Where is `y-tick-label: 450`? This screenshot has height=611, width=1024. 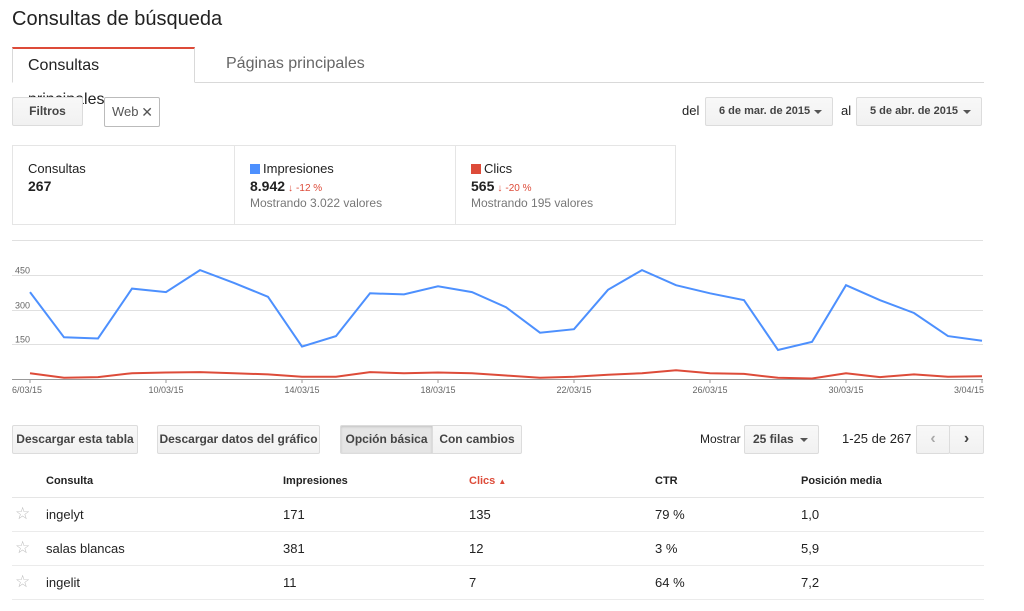
y-tick-label: 450 is located at coordinates (22, 271).